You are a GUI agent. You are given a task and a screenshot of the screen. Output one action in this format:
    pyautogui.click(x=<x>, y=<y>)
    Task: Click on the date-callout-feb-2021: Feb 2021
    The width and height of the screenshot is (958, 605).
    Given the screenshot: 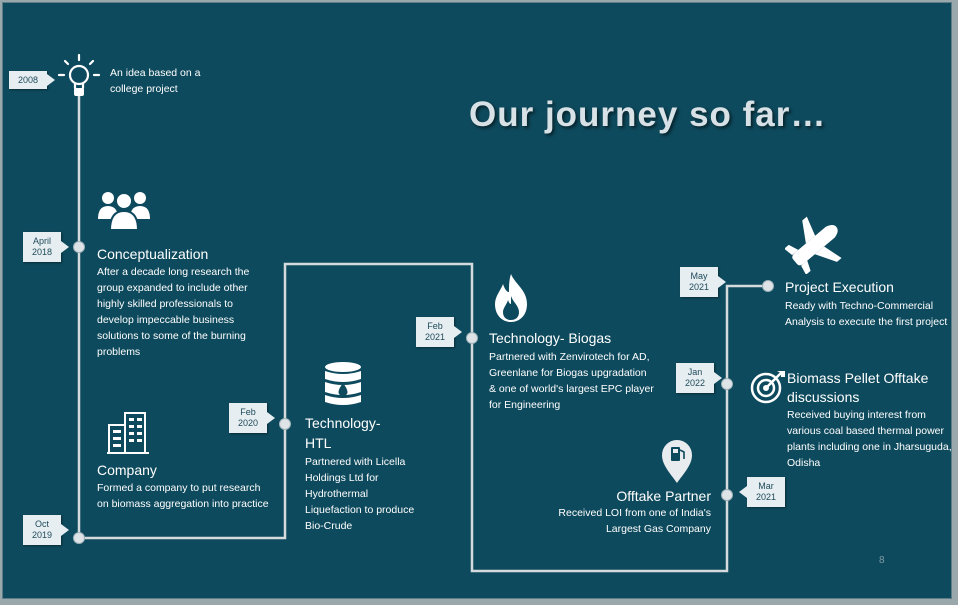 What is the action you would take?
    pyautogui.click(x=439, y=332)
    